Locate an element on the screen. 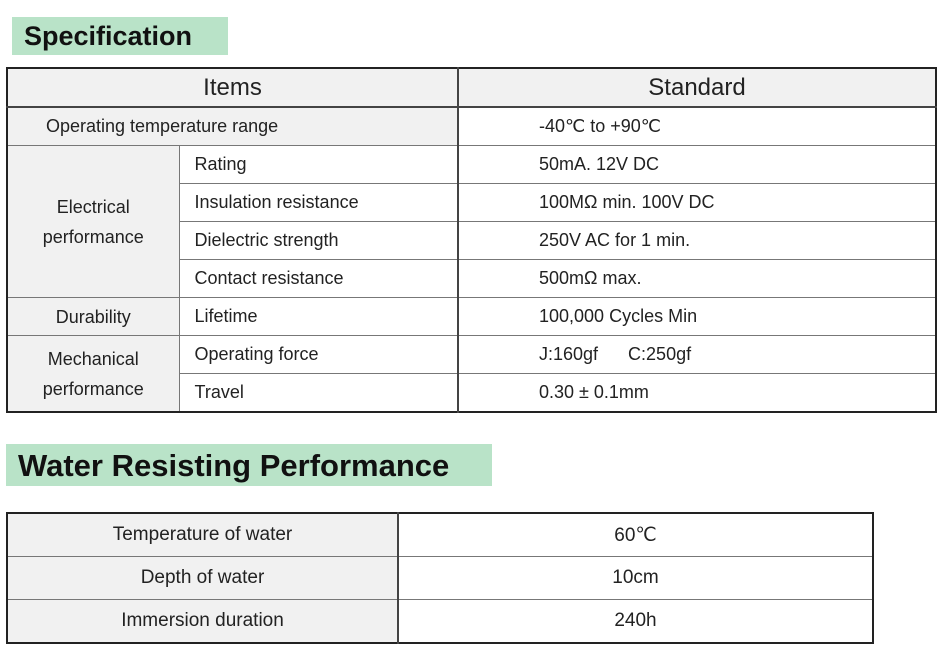 The width and height of the screenshot is (940, 670). table-row: Depth of water 10cm is located at coordinates (440, 578).